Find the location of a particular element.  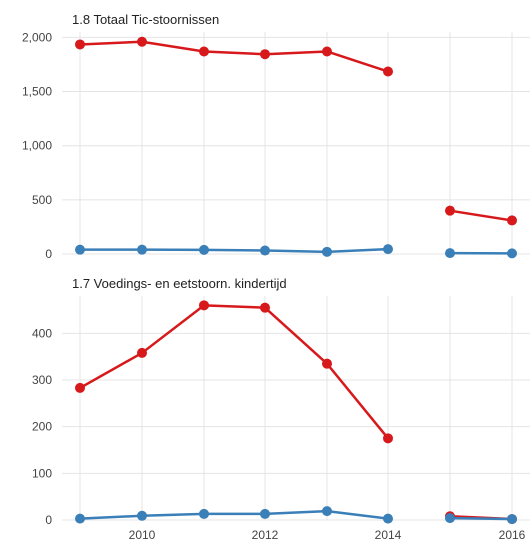

x-tick-label: 2014 is located at coordinates (388, 535).